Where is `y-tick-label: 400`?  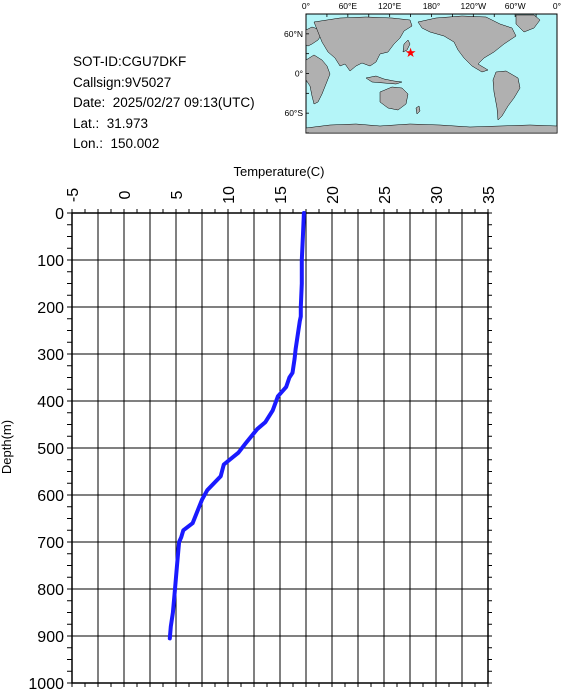 y-tick-label: 400 is located at coordinates (50, 402).